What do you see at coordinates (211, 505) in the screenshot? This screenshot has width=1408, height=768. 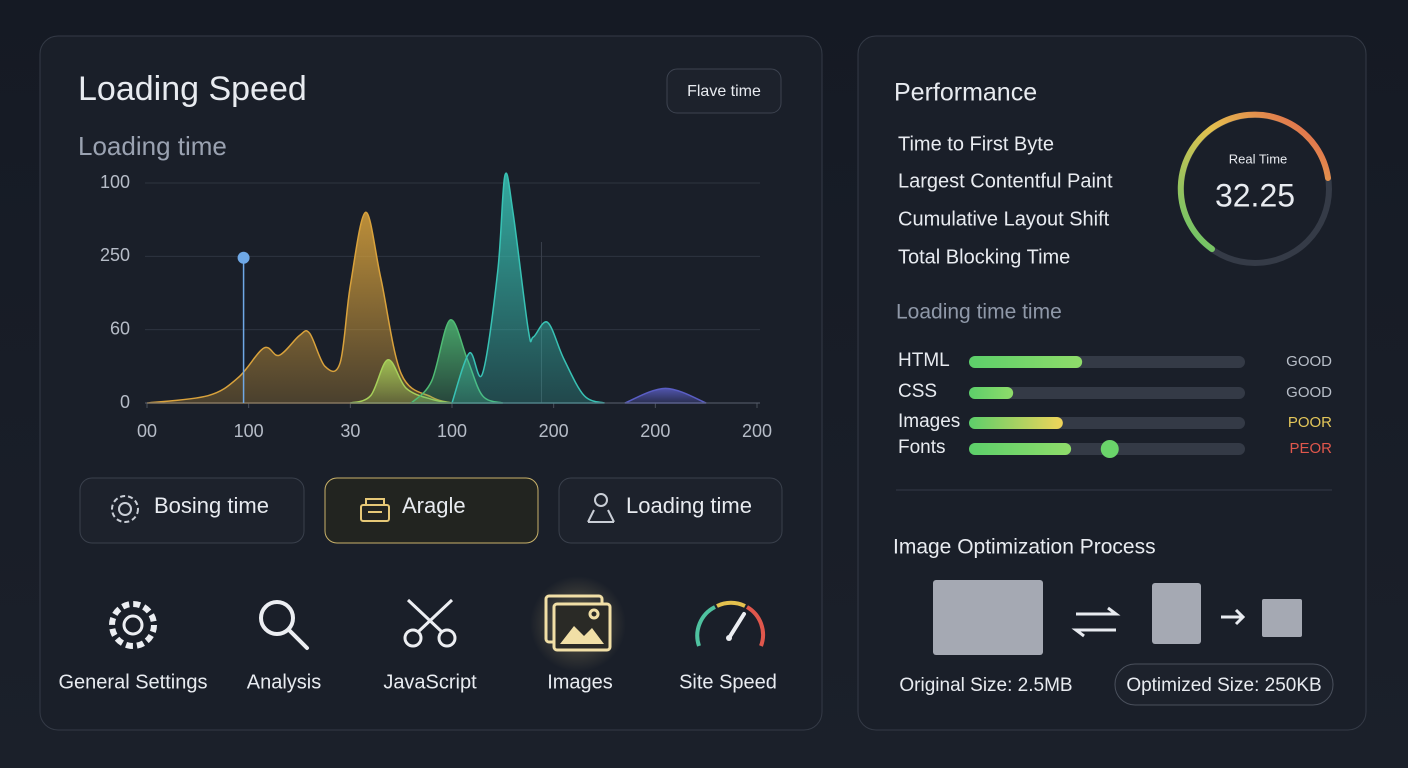 I see `button-label: Bosing time` at bounding box center [211, 505].